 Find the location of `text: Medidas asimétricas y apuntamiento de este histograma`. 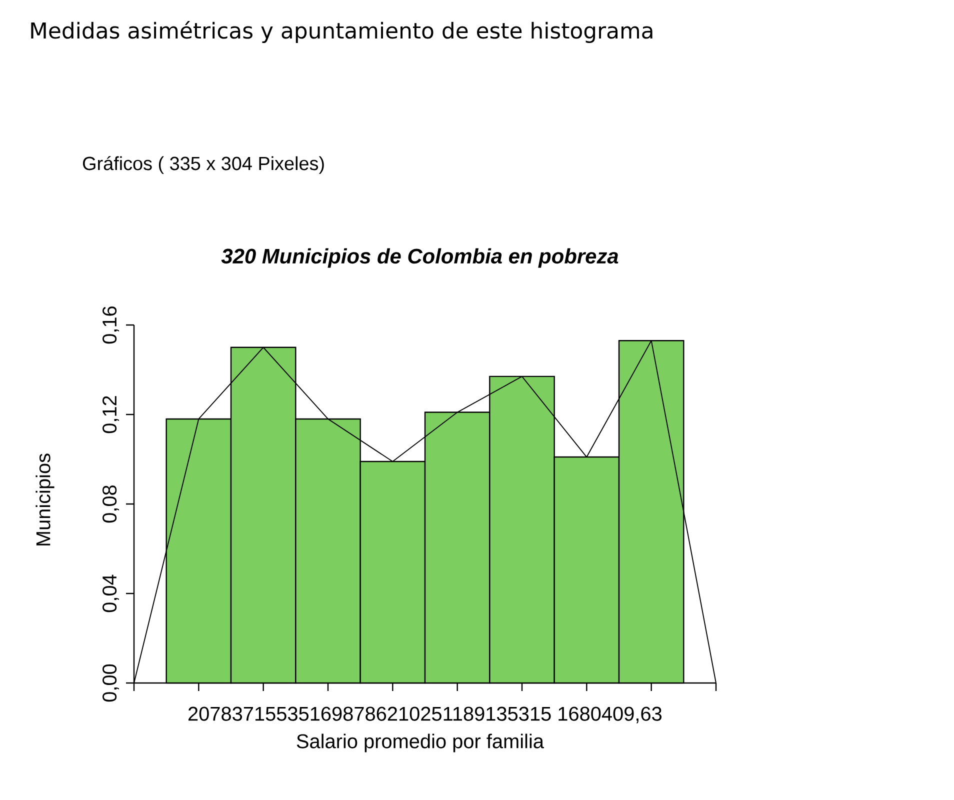

text: Medidas asimétricas y apuntamiento de este histograma is located at coordinates (341, 32).